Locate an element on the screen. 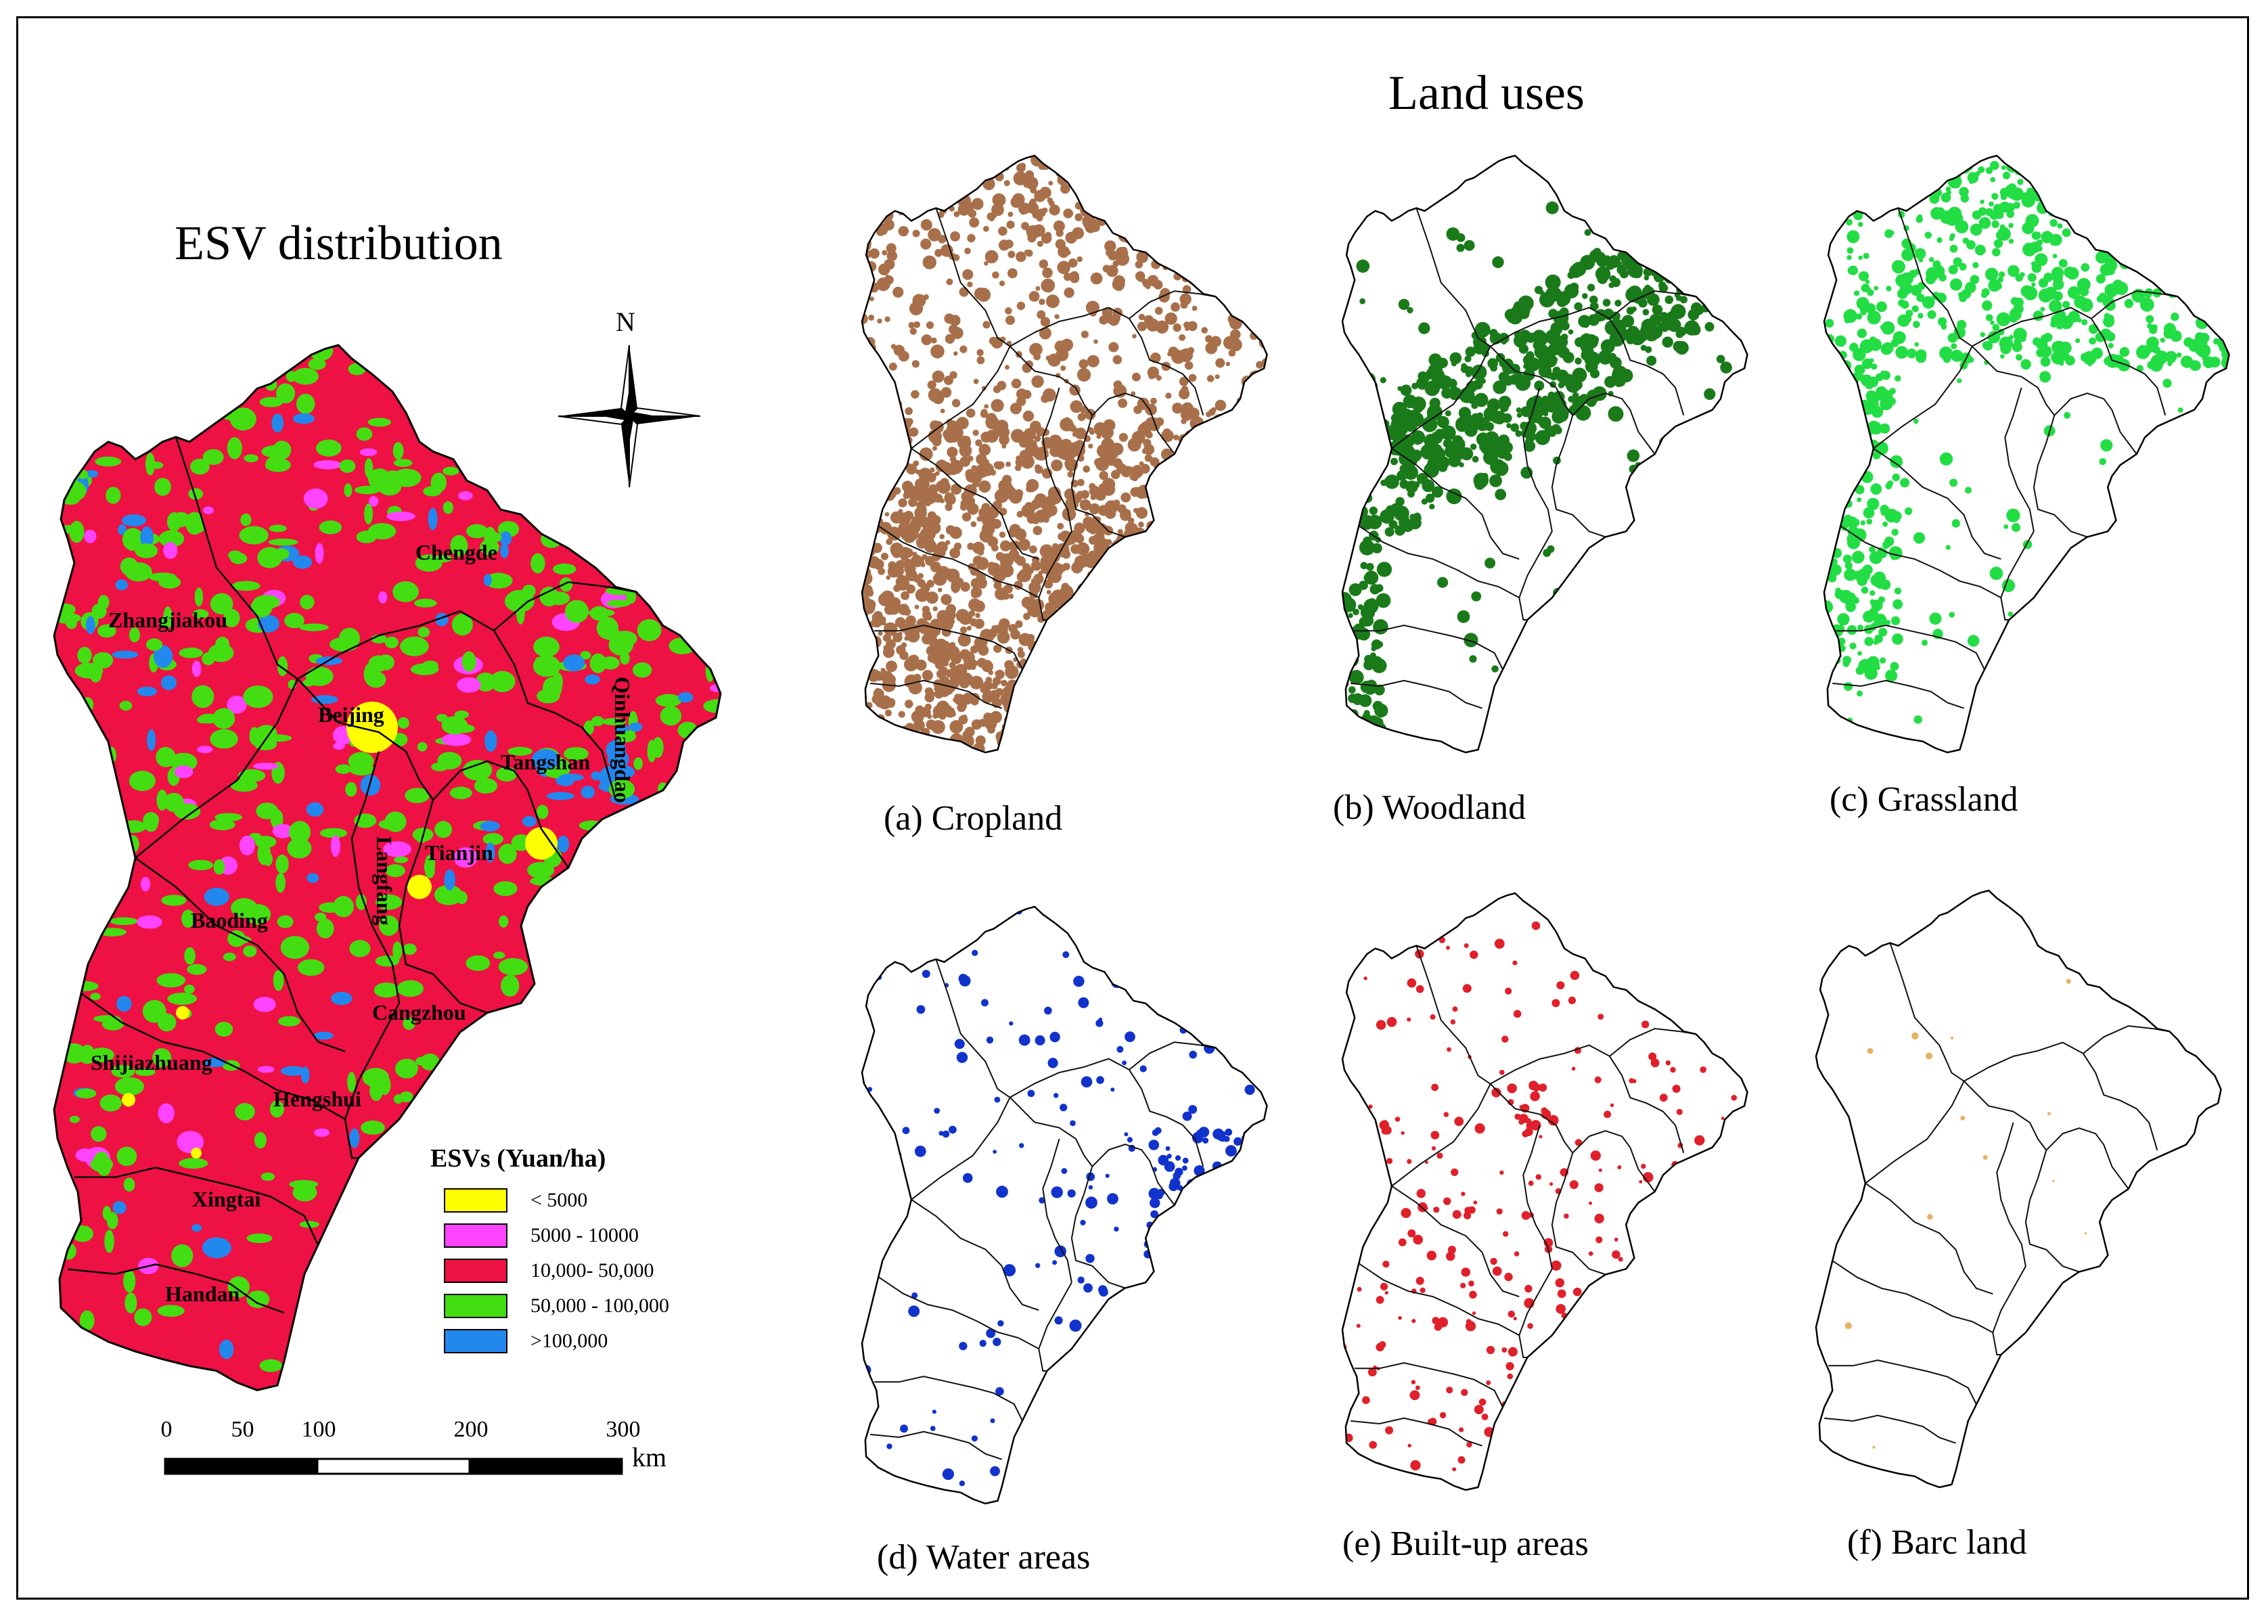 The width and height of the screenshot is (2268, 1624). esv-distribution-title: ESV distribution is located at coordinates (339, 243).